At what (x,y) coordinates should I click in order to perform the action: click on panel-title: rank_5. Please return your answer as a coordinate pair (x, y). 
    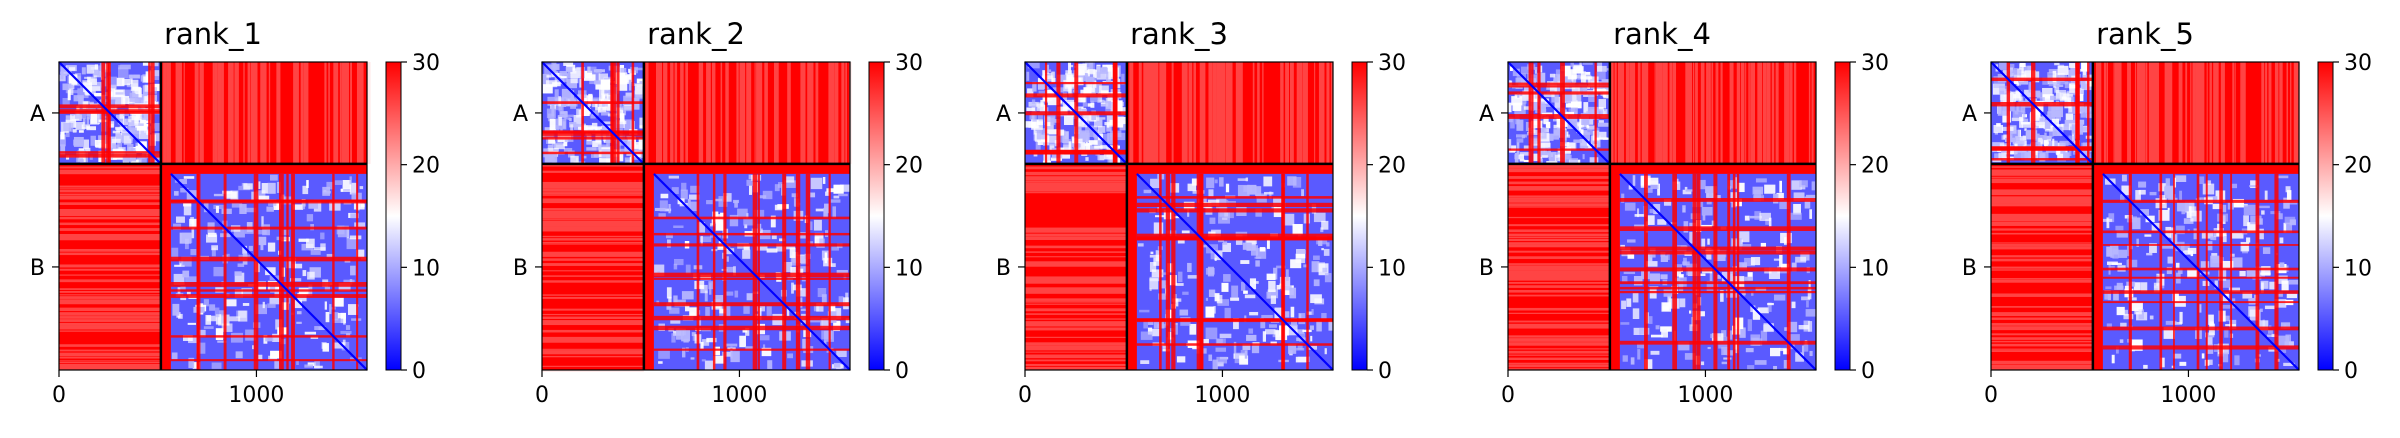
    Looking at the image, I should click on (2145, 34).